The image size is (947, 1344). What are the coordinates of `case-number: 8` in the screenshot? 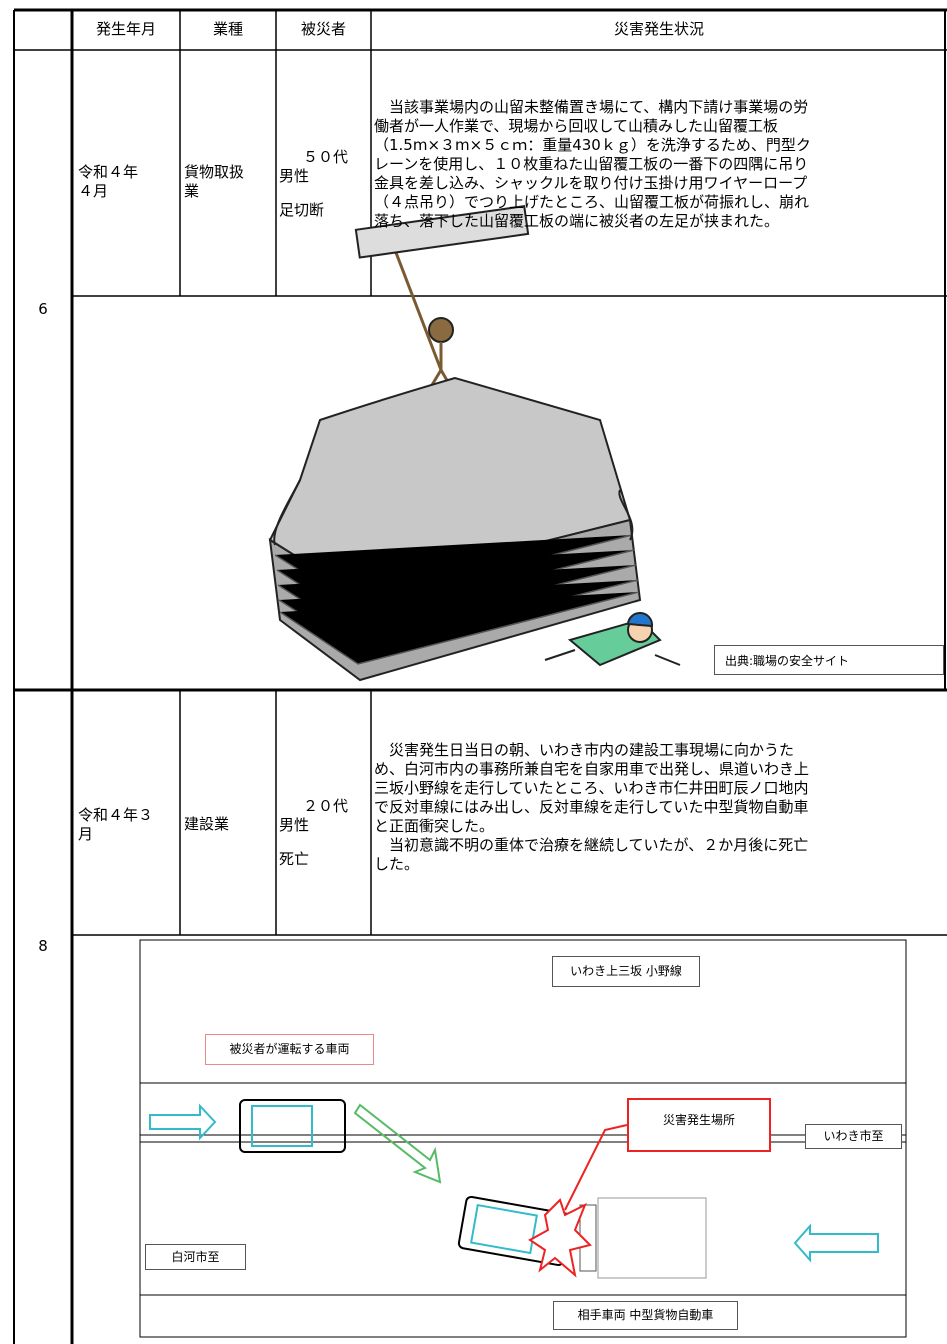 It's located at (43, 946).